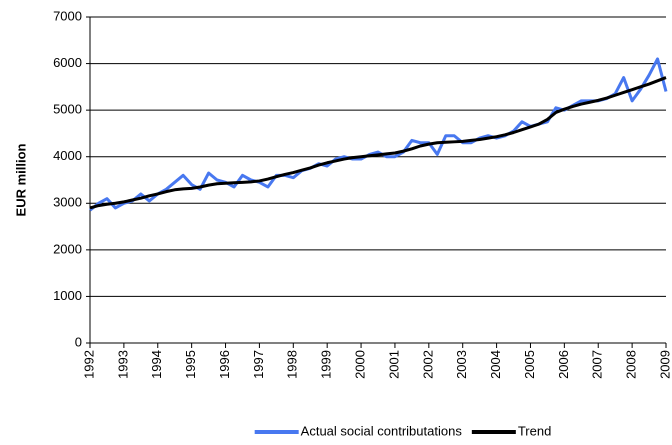  What do you see at coordinates (67, 202) in the screenshot?
I see `y-tick-label: 3000` at bounding box center [67, 202].